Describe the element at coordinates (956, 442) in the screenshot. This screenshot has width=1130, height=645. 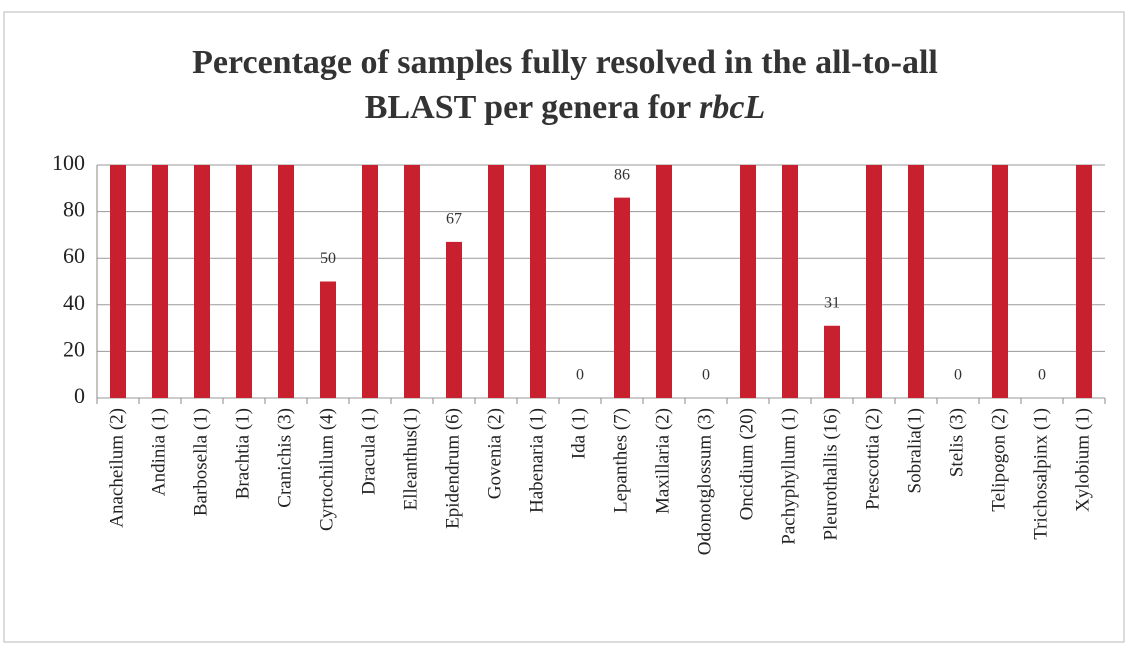
I see `x-tick-label: Stelis (3)` at that location.